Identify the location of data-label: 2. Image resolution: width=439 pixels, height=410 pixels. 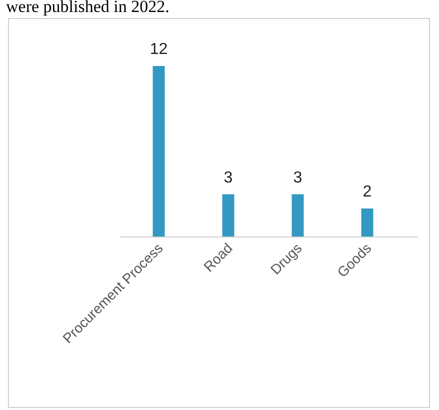
(367, 192).